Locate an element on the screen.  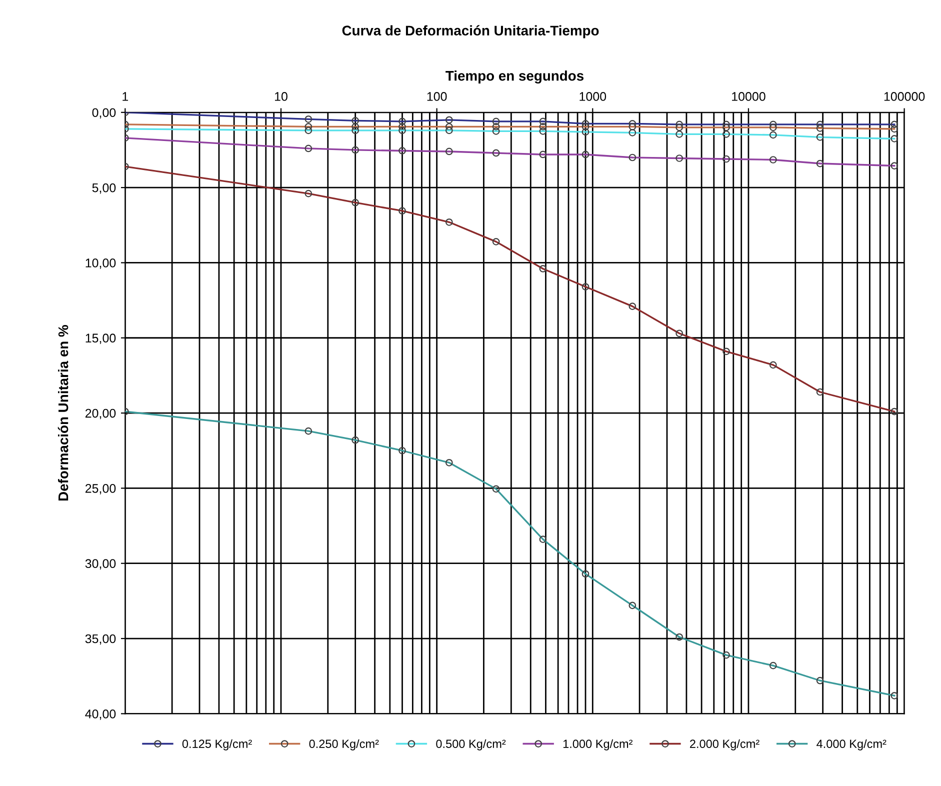
y-tick-label: 35,00 is located at coordinates (100, 639).